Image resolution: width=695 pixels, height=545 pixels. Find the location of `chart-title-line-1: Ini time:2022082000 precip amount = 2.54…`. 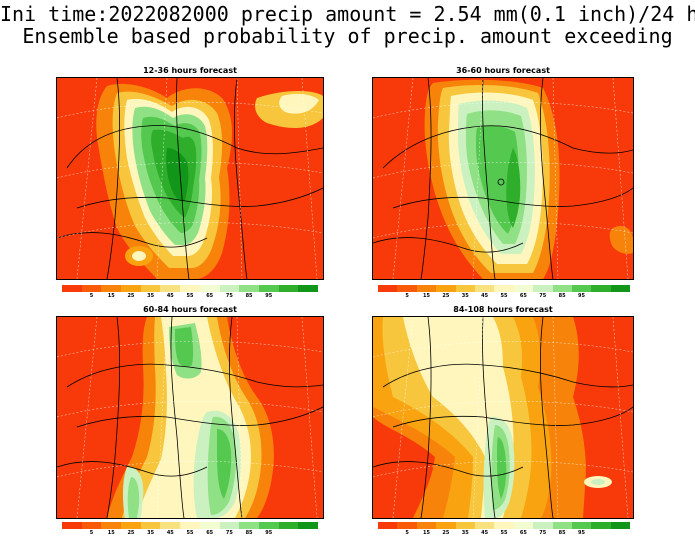

chart-title-line-1: Ini time:2022082000 precip amount = 2.54… is located at coordinates (347, 14).